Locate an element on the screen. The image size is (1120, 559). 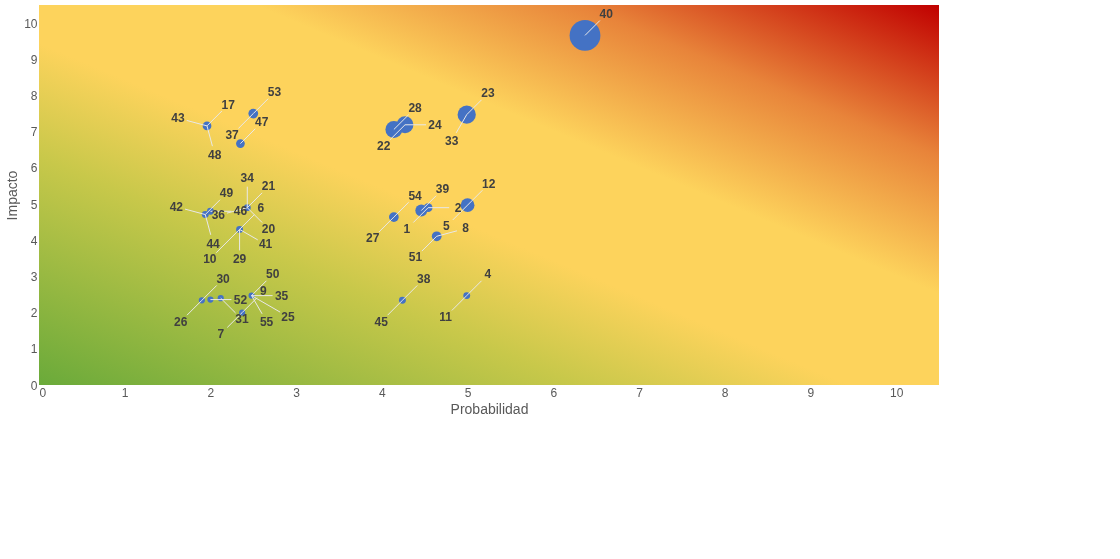
annotation: 51 is located at coordinates (415, 257).